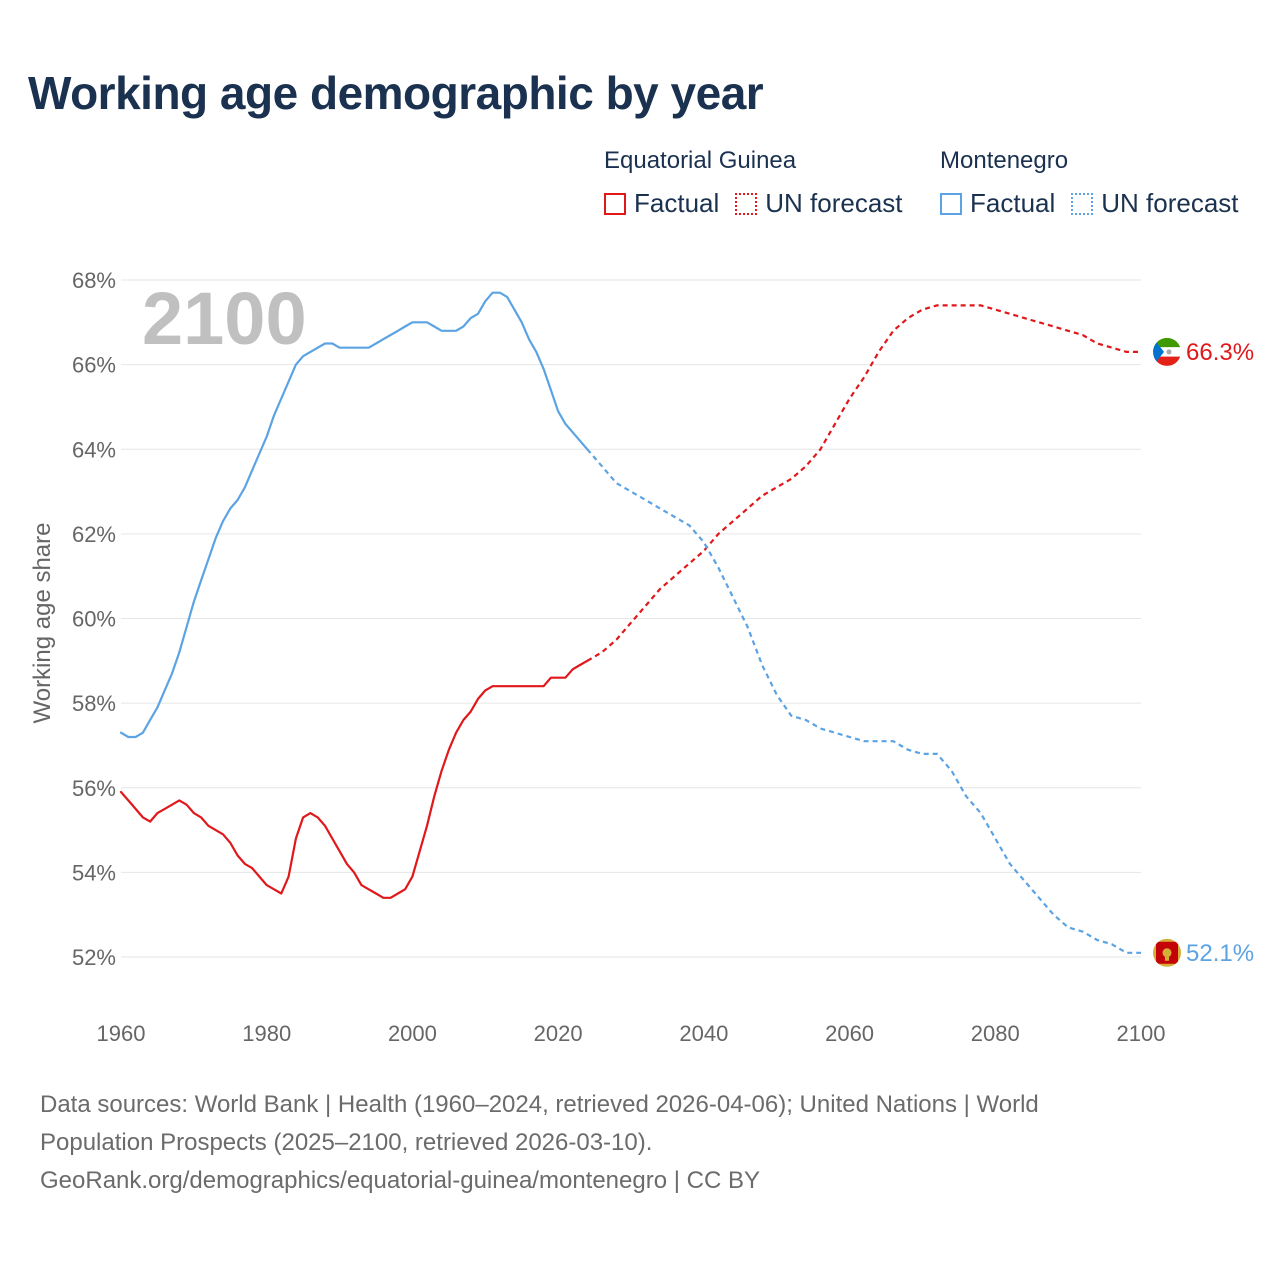 The width and height of the screenshot is (1280, 1280). I want to click on legend-country-label: Montenegro, so click(1004, 160).